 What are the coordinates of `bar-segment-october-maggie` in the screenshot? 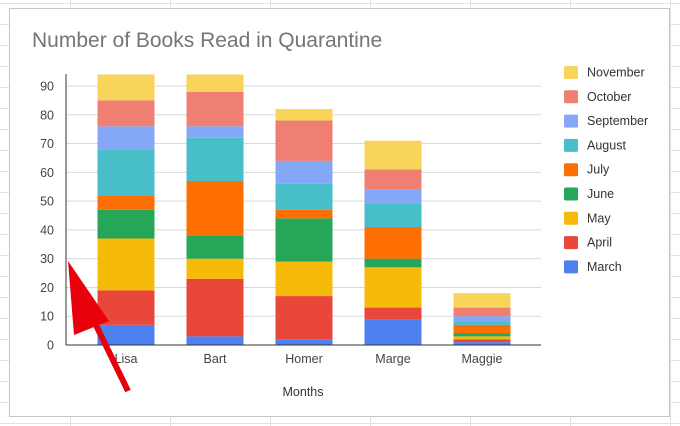 It's located at (482, 312).